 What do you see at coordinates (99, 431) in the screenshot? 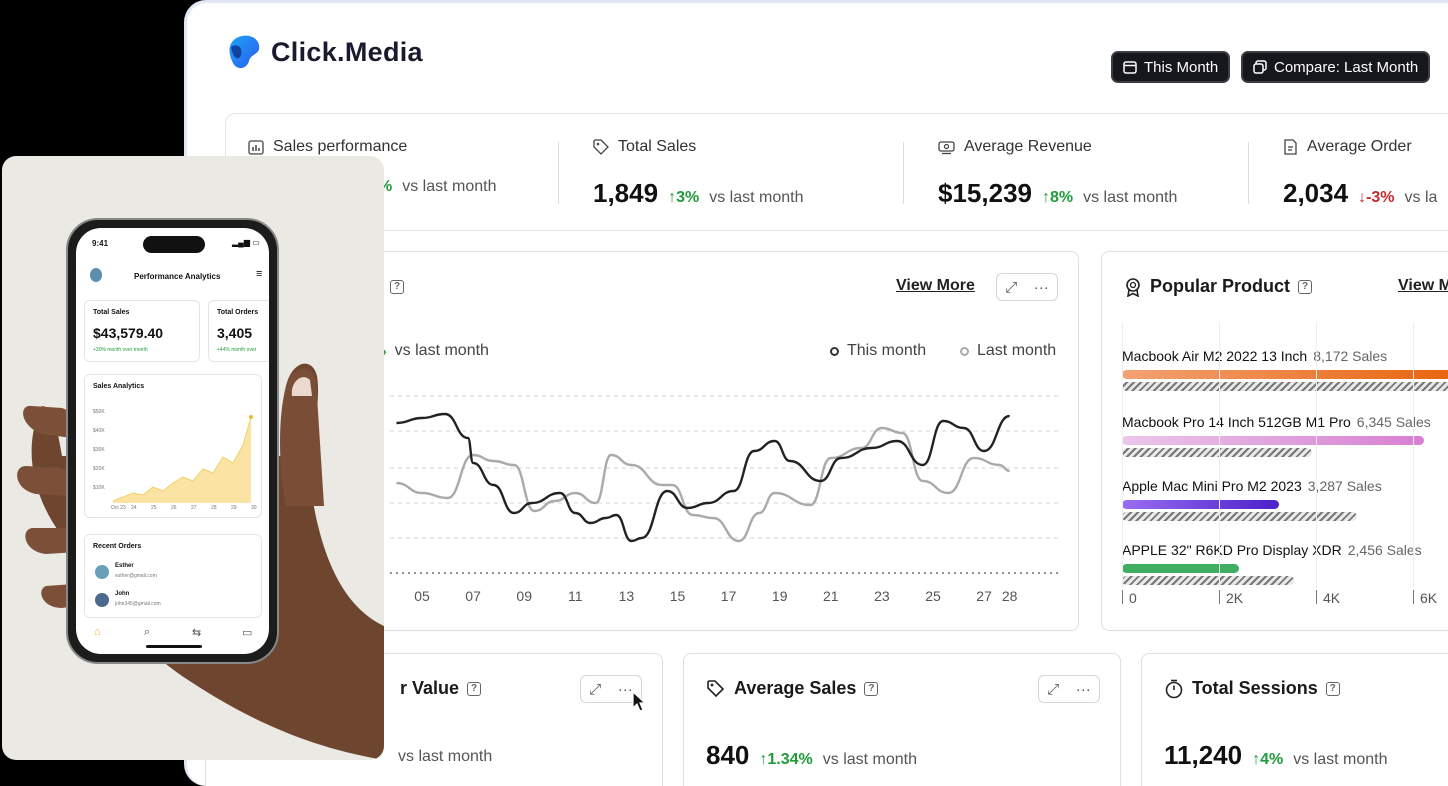
I see `phone-y-tick: $40K` at bounding box center [99, 431].